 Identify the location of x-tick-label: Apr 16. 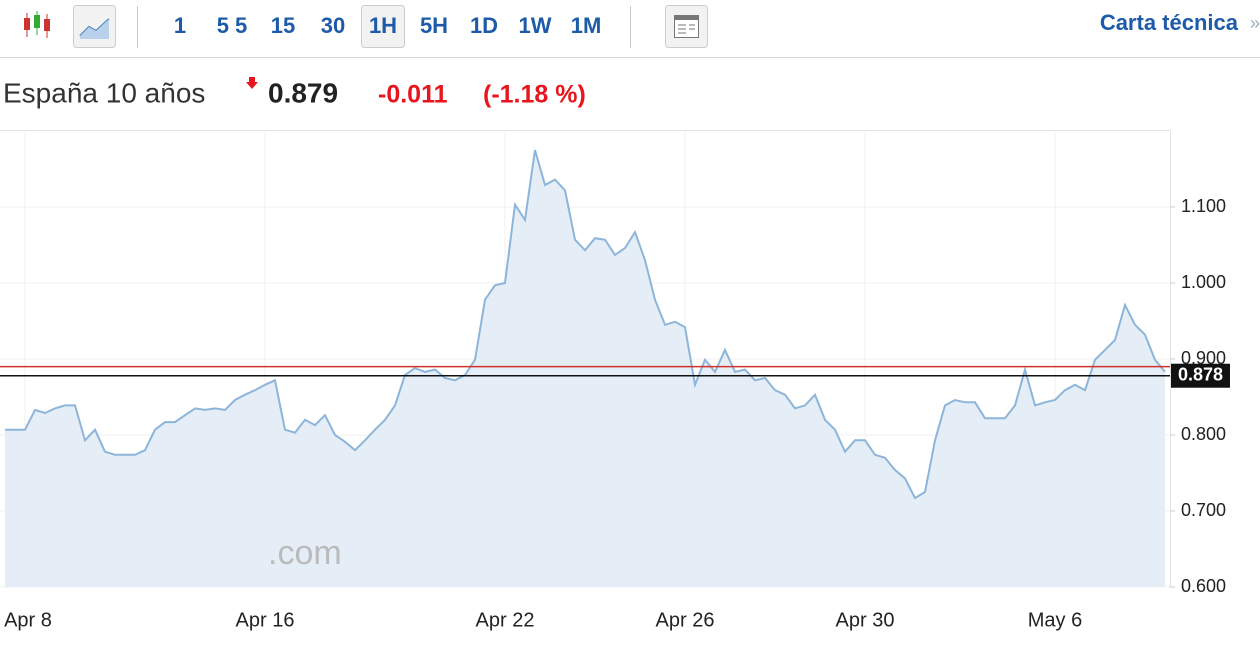
(265, 620).